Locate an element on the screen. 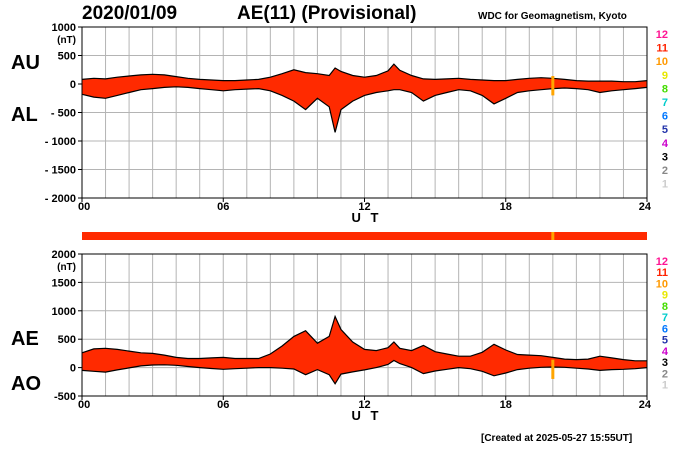 The width and height of the screenshot is (700, 450). y-tick-label: - 500 is located at coordinates (63, 114).